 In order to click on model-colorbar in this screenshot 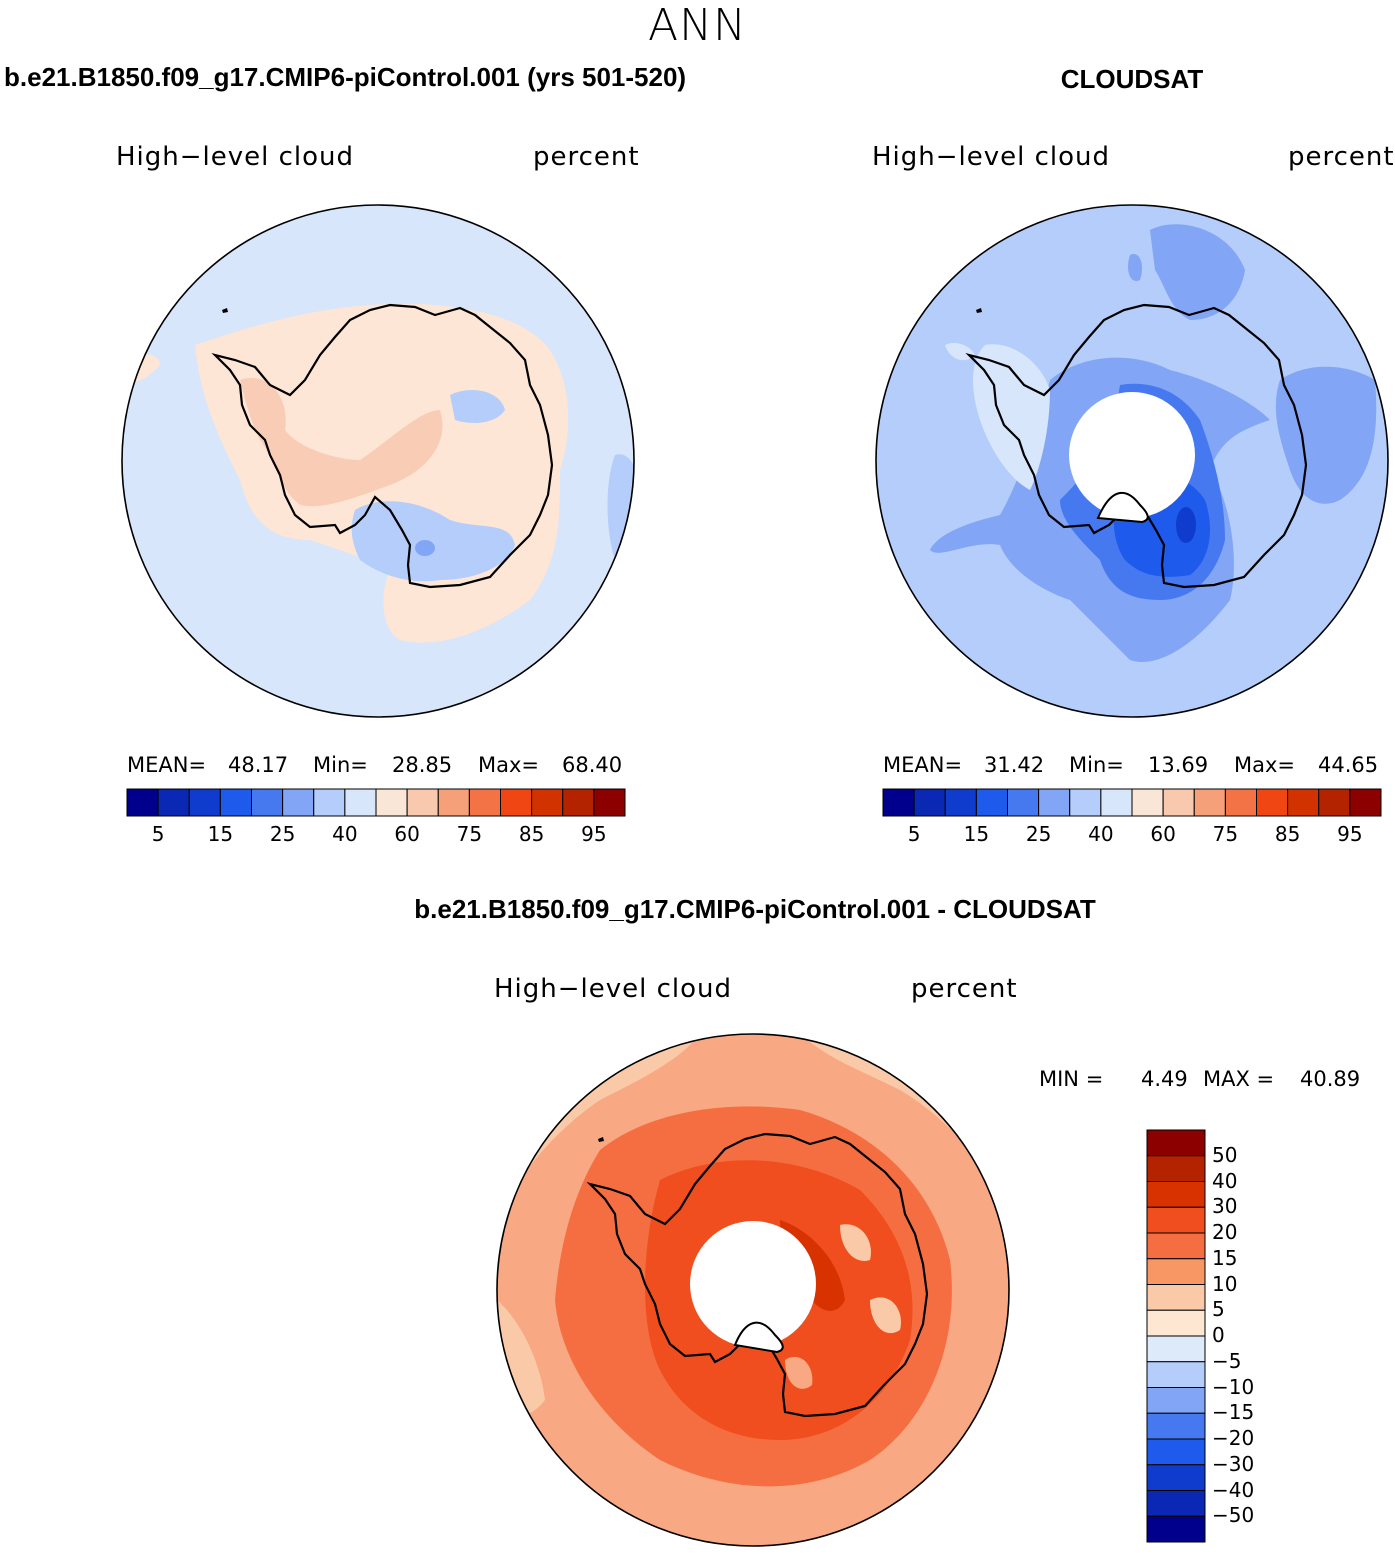, I will do `click(376, 802)`.